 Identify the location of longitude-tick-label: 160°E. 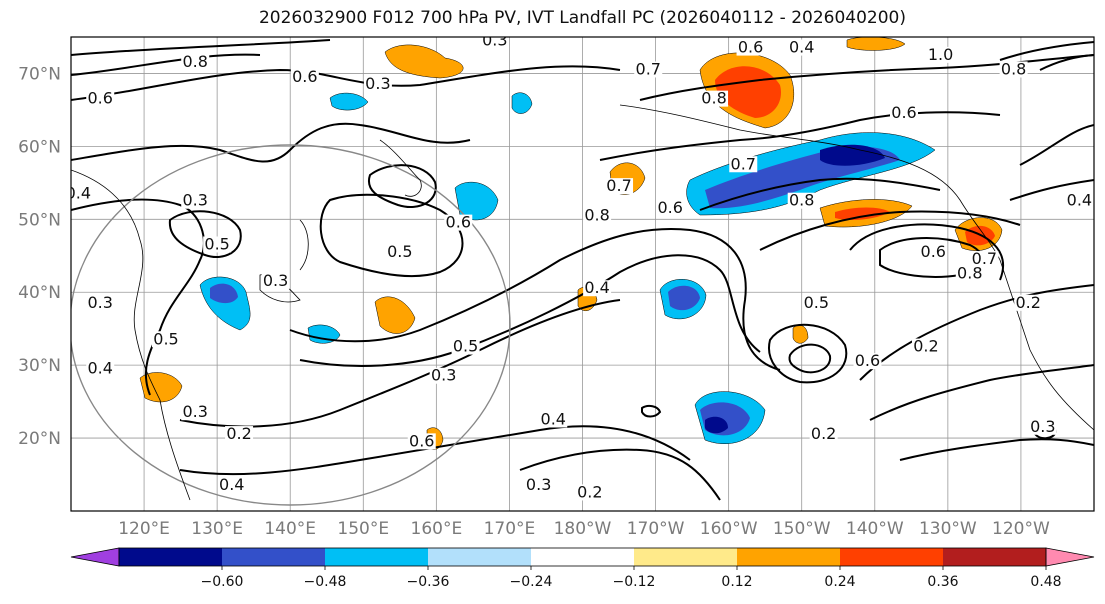
(437, 529).